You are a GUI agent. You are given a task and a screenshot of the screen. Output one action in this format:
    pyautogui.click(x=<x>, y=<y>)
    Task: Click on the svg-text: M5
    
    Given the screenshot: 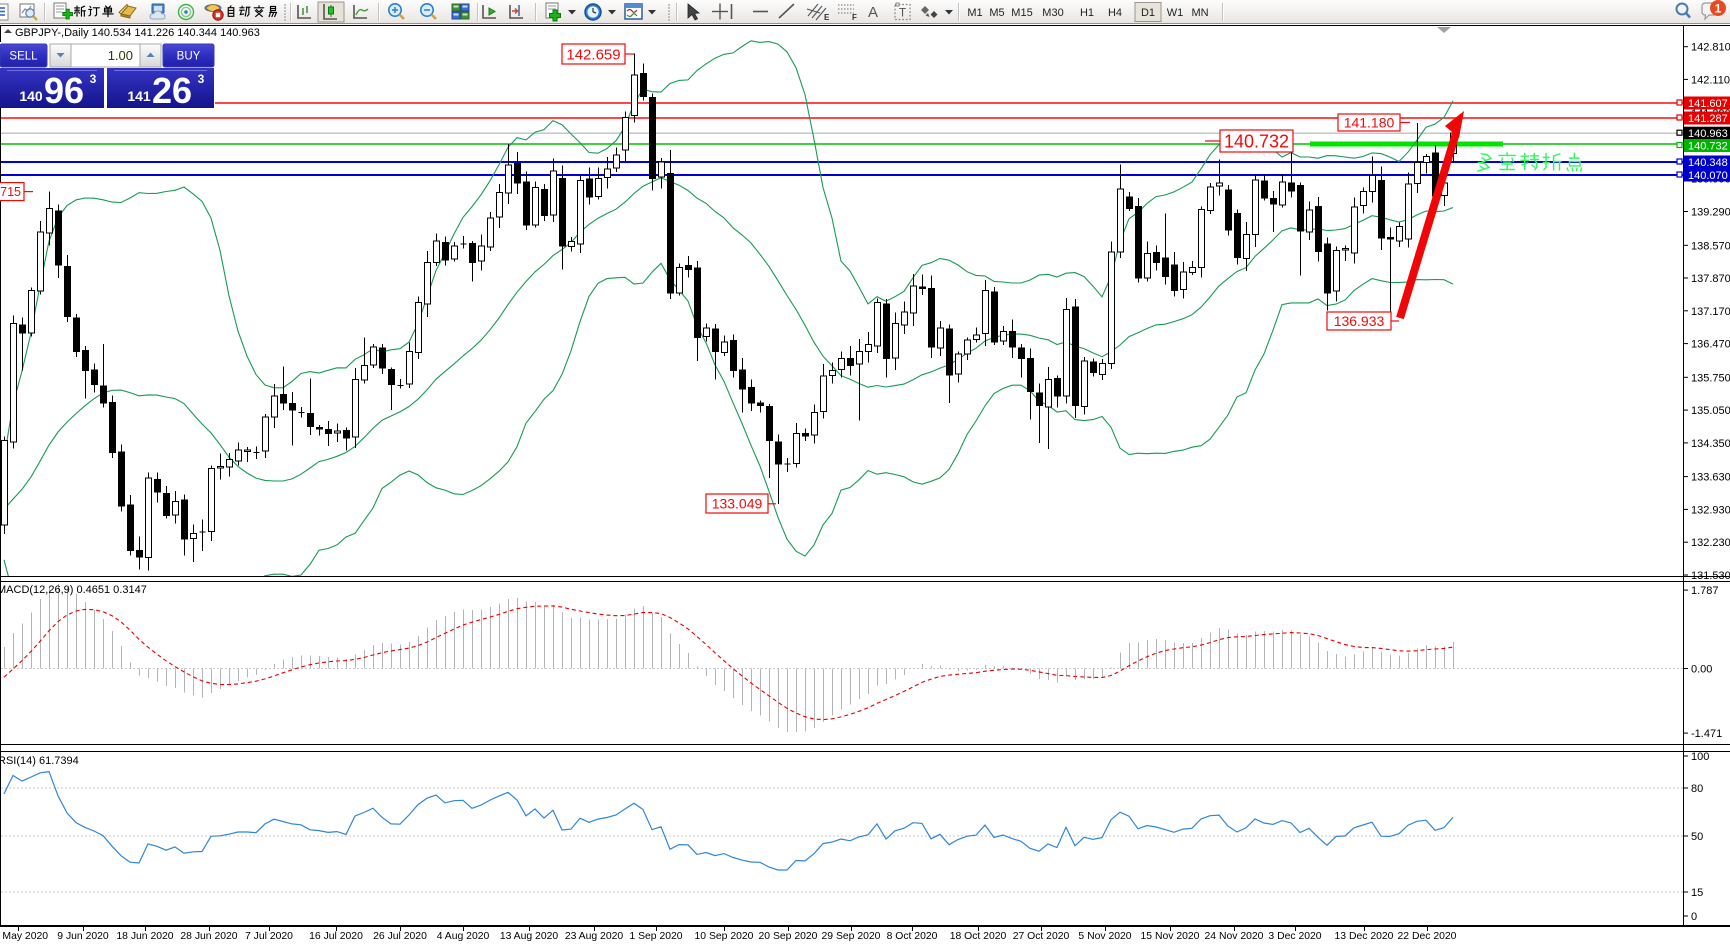 What is the action you would take?
    pyautogui.click(x=996, y=13)
    